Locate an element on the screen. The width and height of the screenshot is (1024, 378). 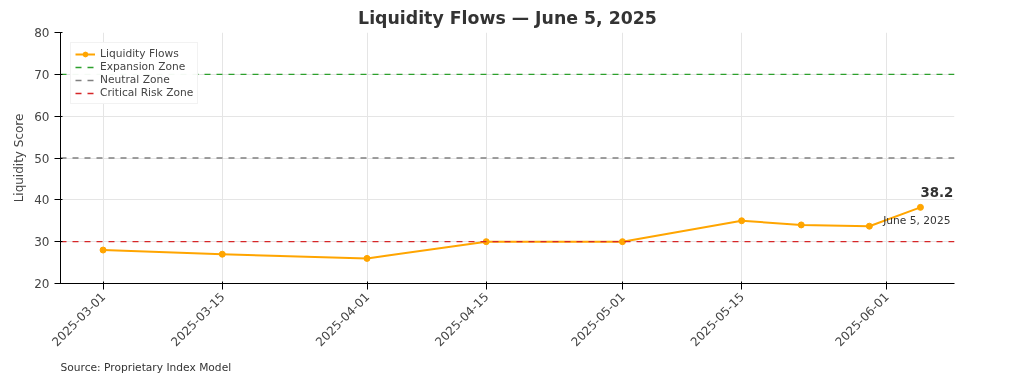
y-tick-label: 60 is located at coordinates (42, 116).